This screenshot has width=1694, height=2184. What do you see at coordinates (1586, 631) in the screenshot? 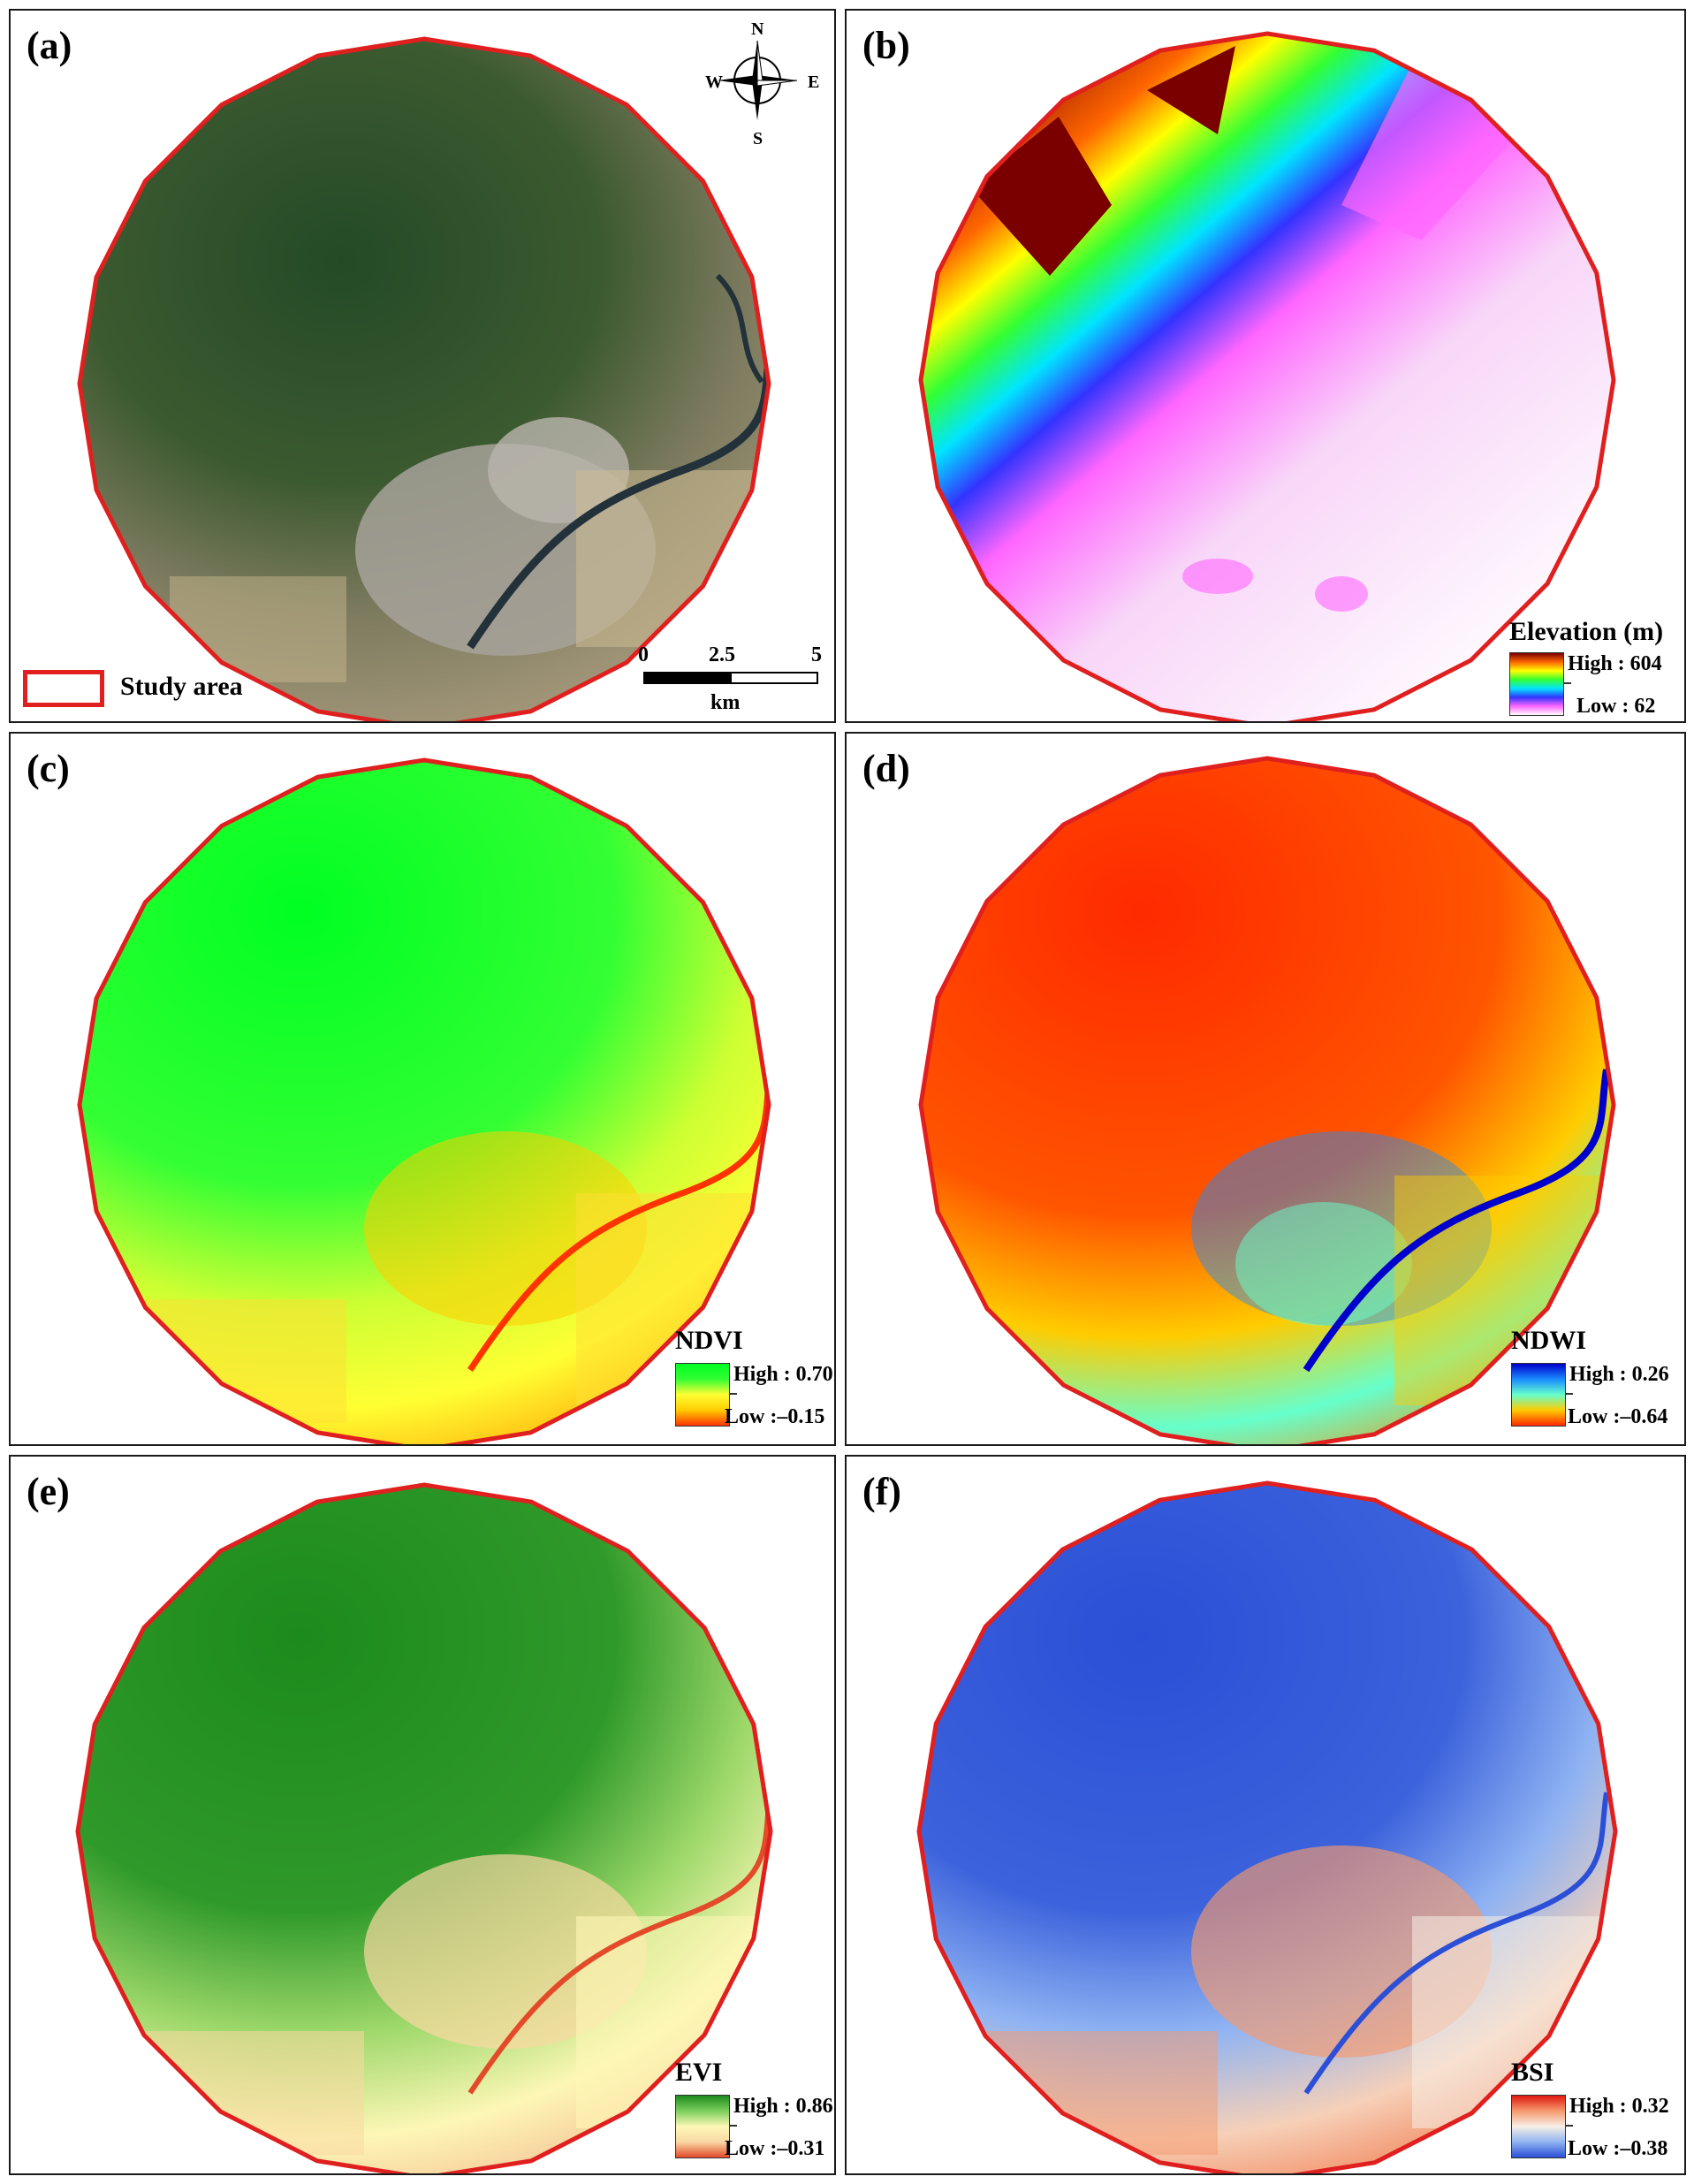
I see `legend-b-title: Elevation (m)` at bounding box center [1586, 631].